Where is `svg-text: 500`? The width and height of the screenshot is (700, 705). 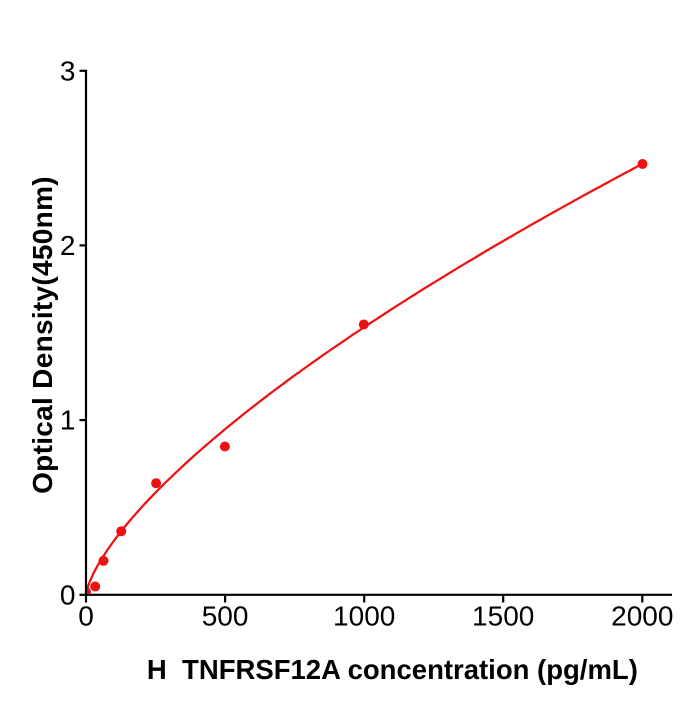
svg-text: 500 is located at coordinates (225, 616).